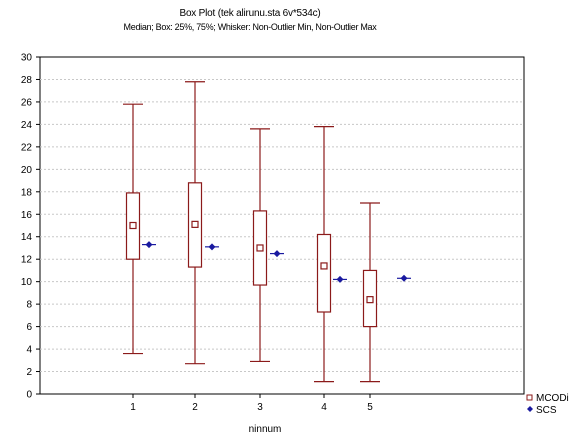  I want to click on box-iqr, so click(324, 273).